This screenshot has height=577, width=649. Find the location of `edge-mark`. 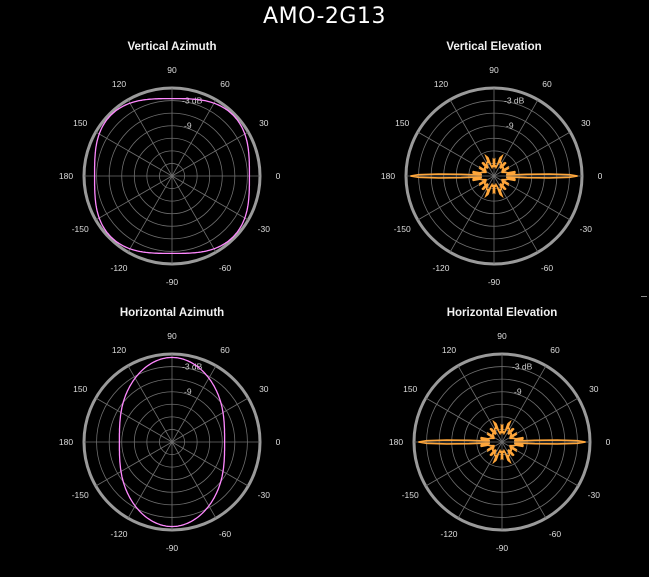

edge-mark is located at coordinates (644, 296).